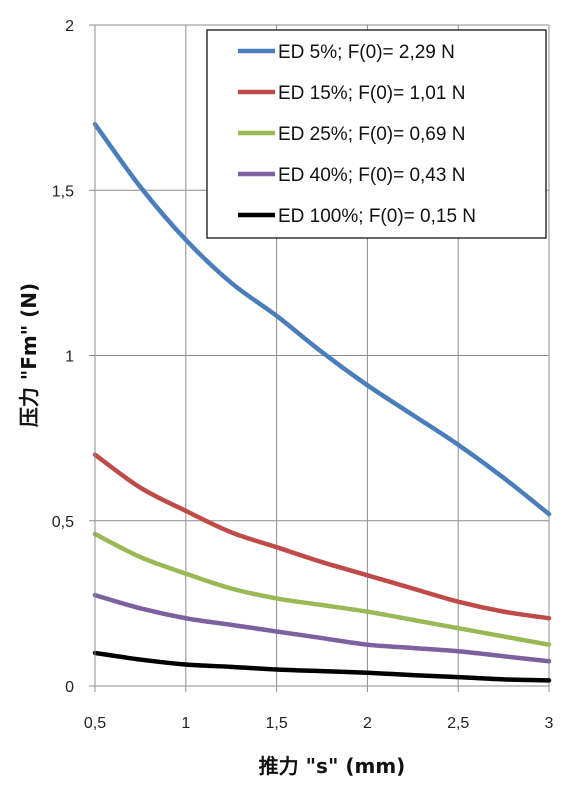 The width and height of the screenshot is (578, 800). Describe the element at coordinates (366, 52) in the screenshot. I see `legend-label: ED 5%; F(0)= 2,29 N` at that location.